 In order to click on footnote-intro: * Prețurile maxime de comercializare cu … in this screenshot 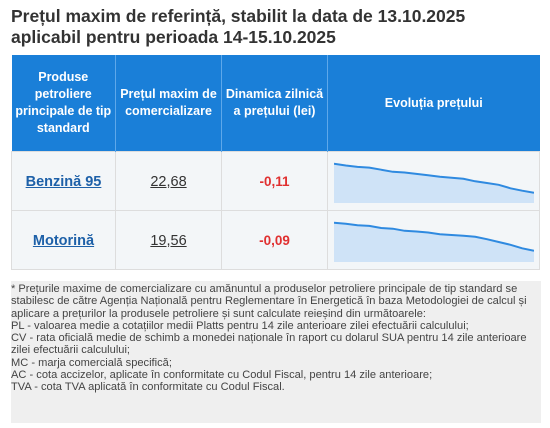, I will do `click(269, 301)`.